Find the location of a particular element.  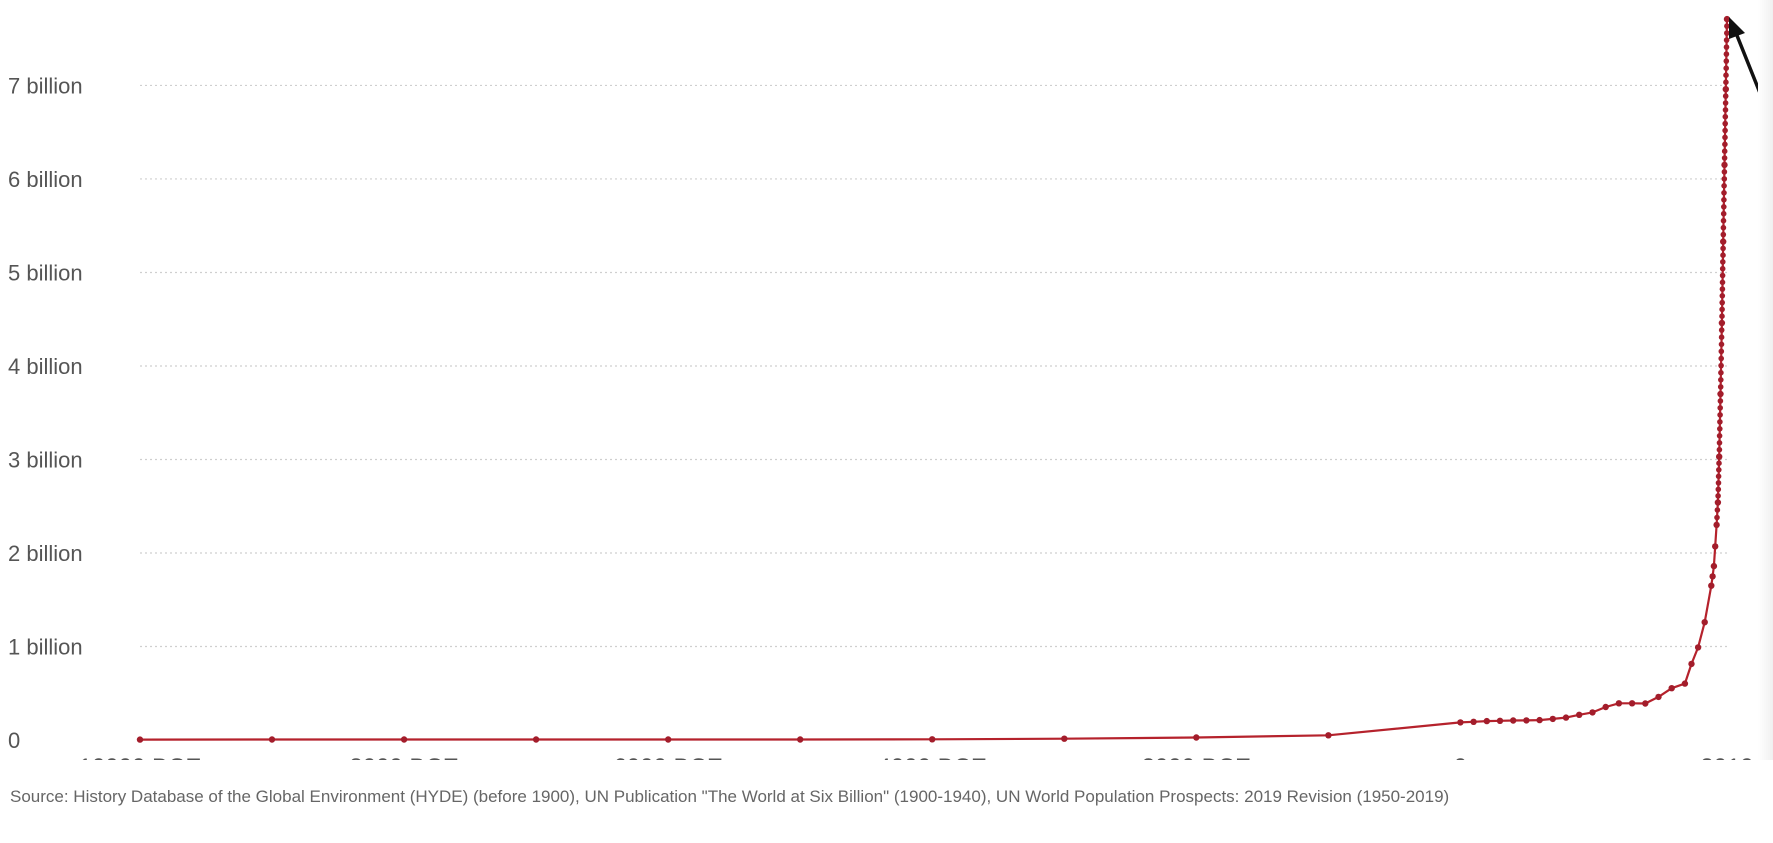

y-tick-label: 0 is located at coordinates (14, 740).